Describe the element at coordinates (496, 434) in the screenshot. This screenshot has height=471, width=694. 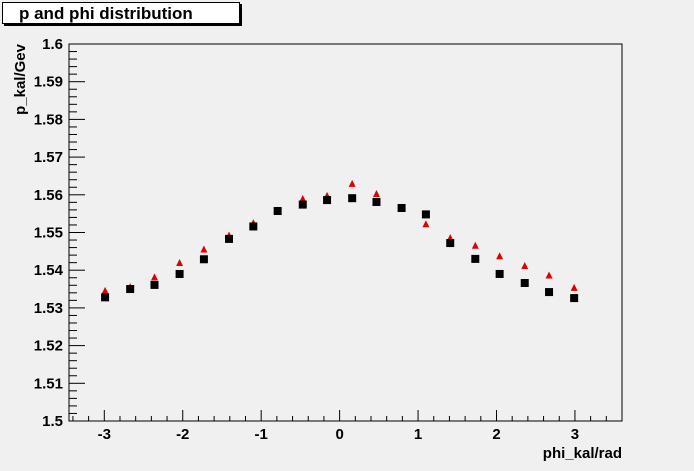
I see `x-tick-label: 2` at that location.